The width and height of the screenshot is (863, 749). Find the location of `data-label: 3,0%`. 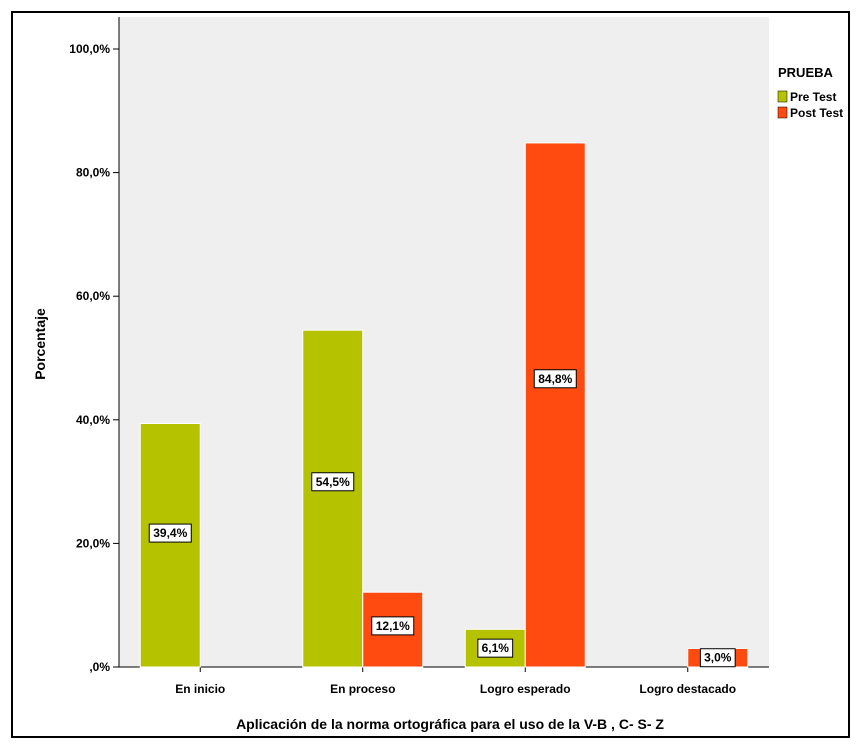

data-label: 3,0% is located at coordinates (718, 658).